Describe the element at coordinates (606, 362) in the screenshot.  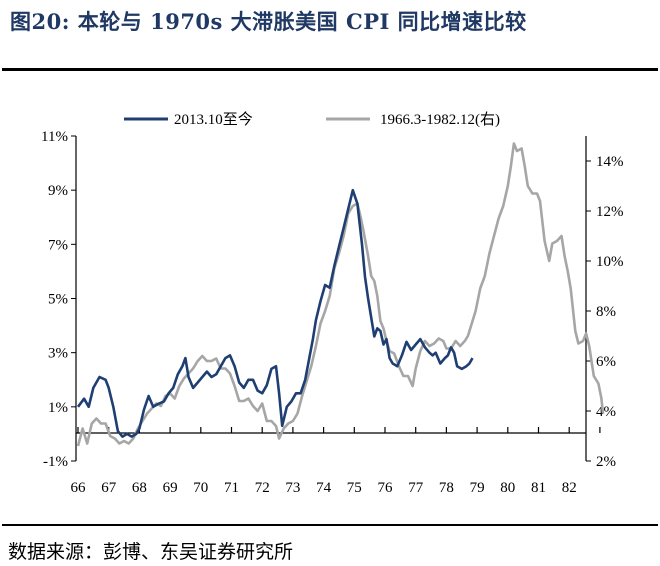
I see `right-axis-tick-label: 6%` at that location.